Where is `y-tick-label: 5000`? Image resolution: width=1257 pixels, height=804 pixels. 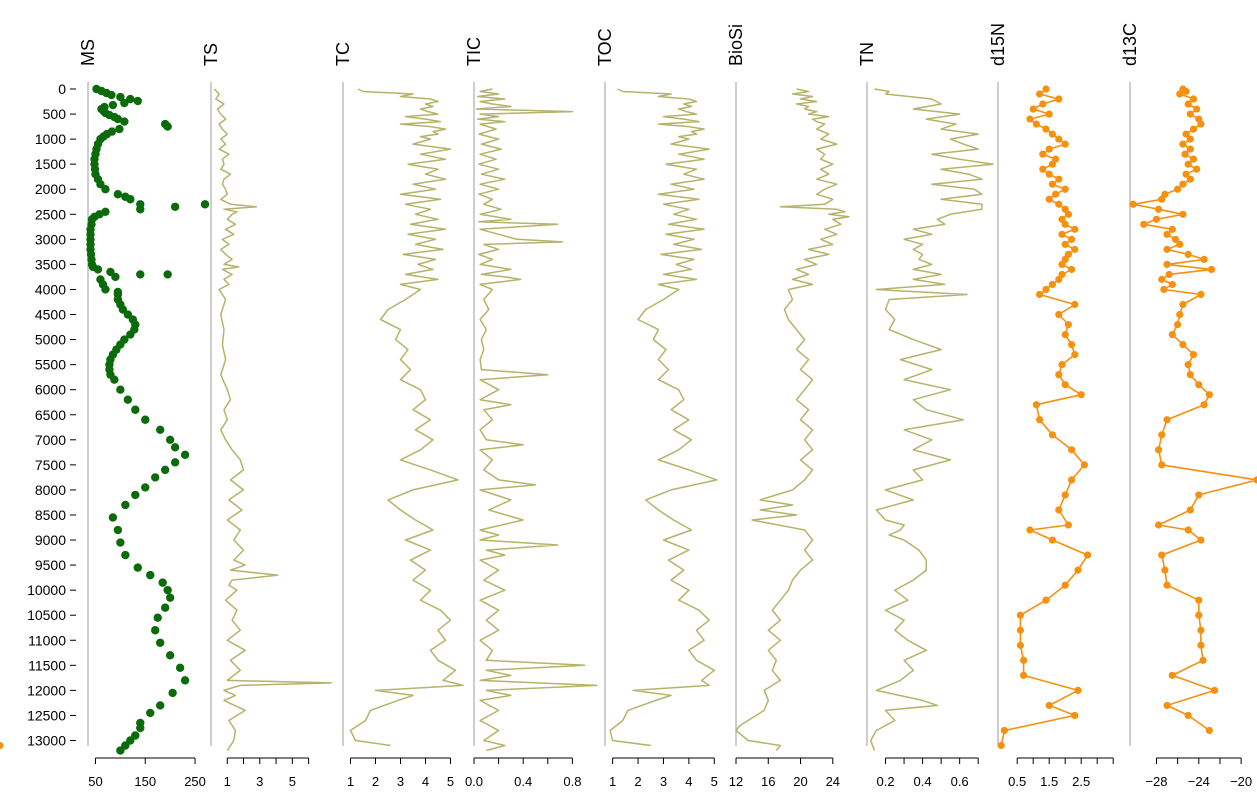 y-tick-label: 5000 is located at coordinates (50, 340).